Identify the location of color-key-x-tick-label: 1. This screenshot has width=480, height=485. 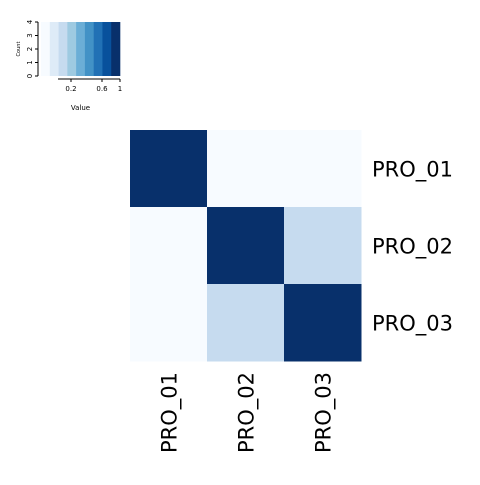
(120, 89).